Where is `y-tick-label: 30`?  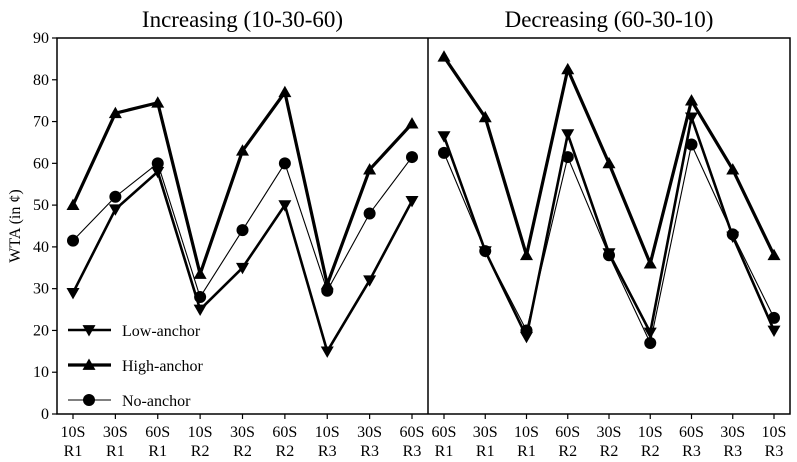 y-tick-label: 30 is located at coordinates (41, 289).